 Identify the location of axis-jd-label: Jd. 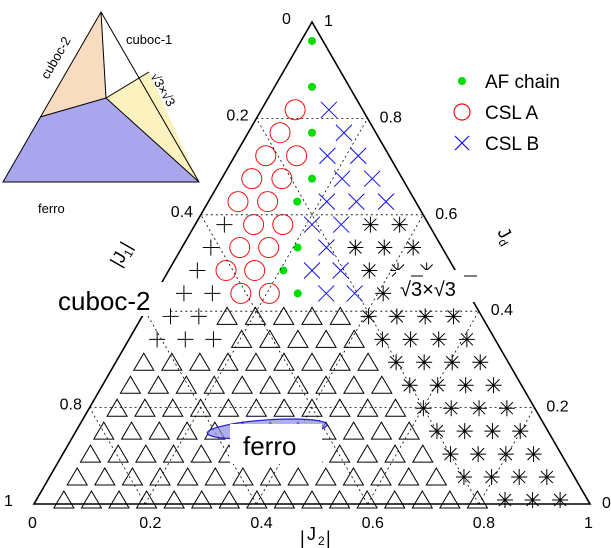
(505, 236).